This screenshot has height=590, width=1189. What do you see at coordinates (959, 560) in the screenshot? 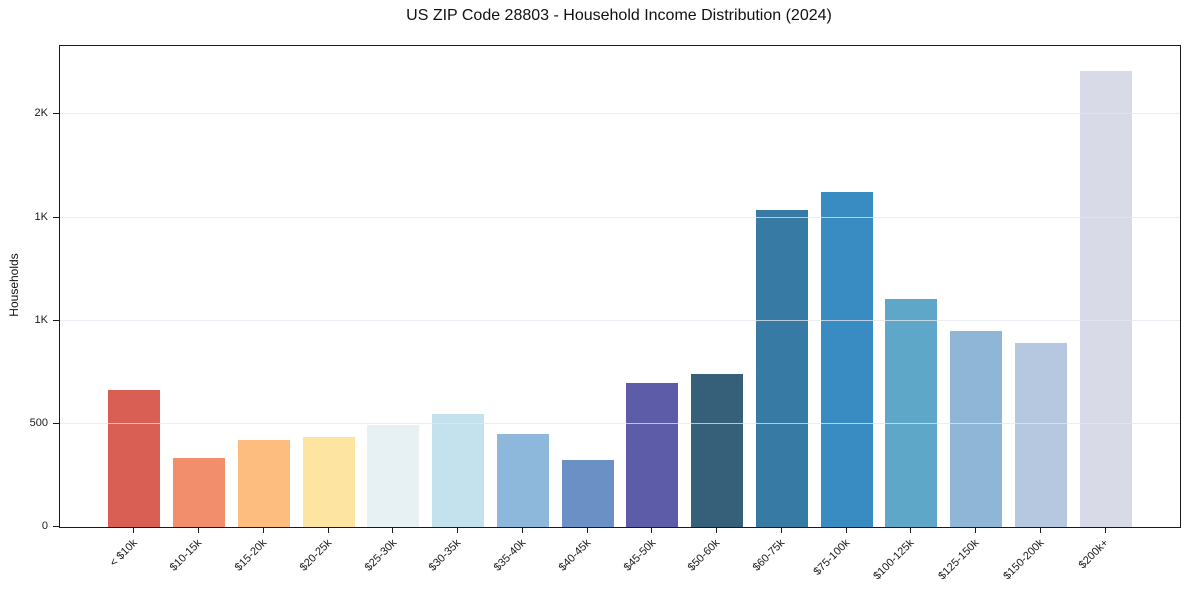
I see `x-tick-label: $125-150k` at bounding box center [959, 560].